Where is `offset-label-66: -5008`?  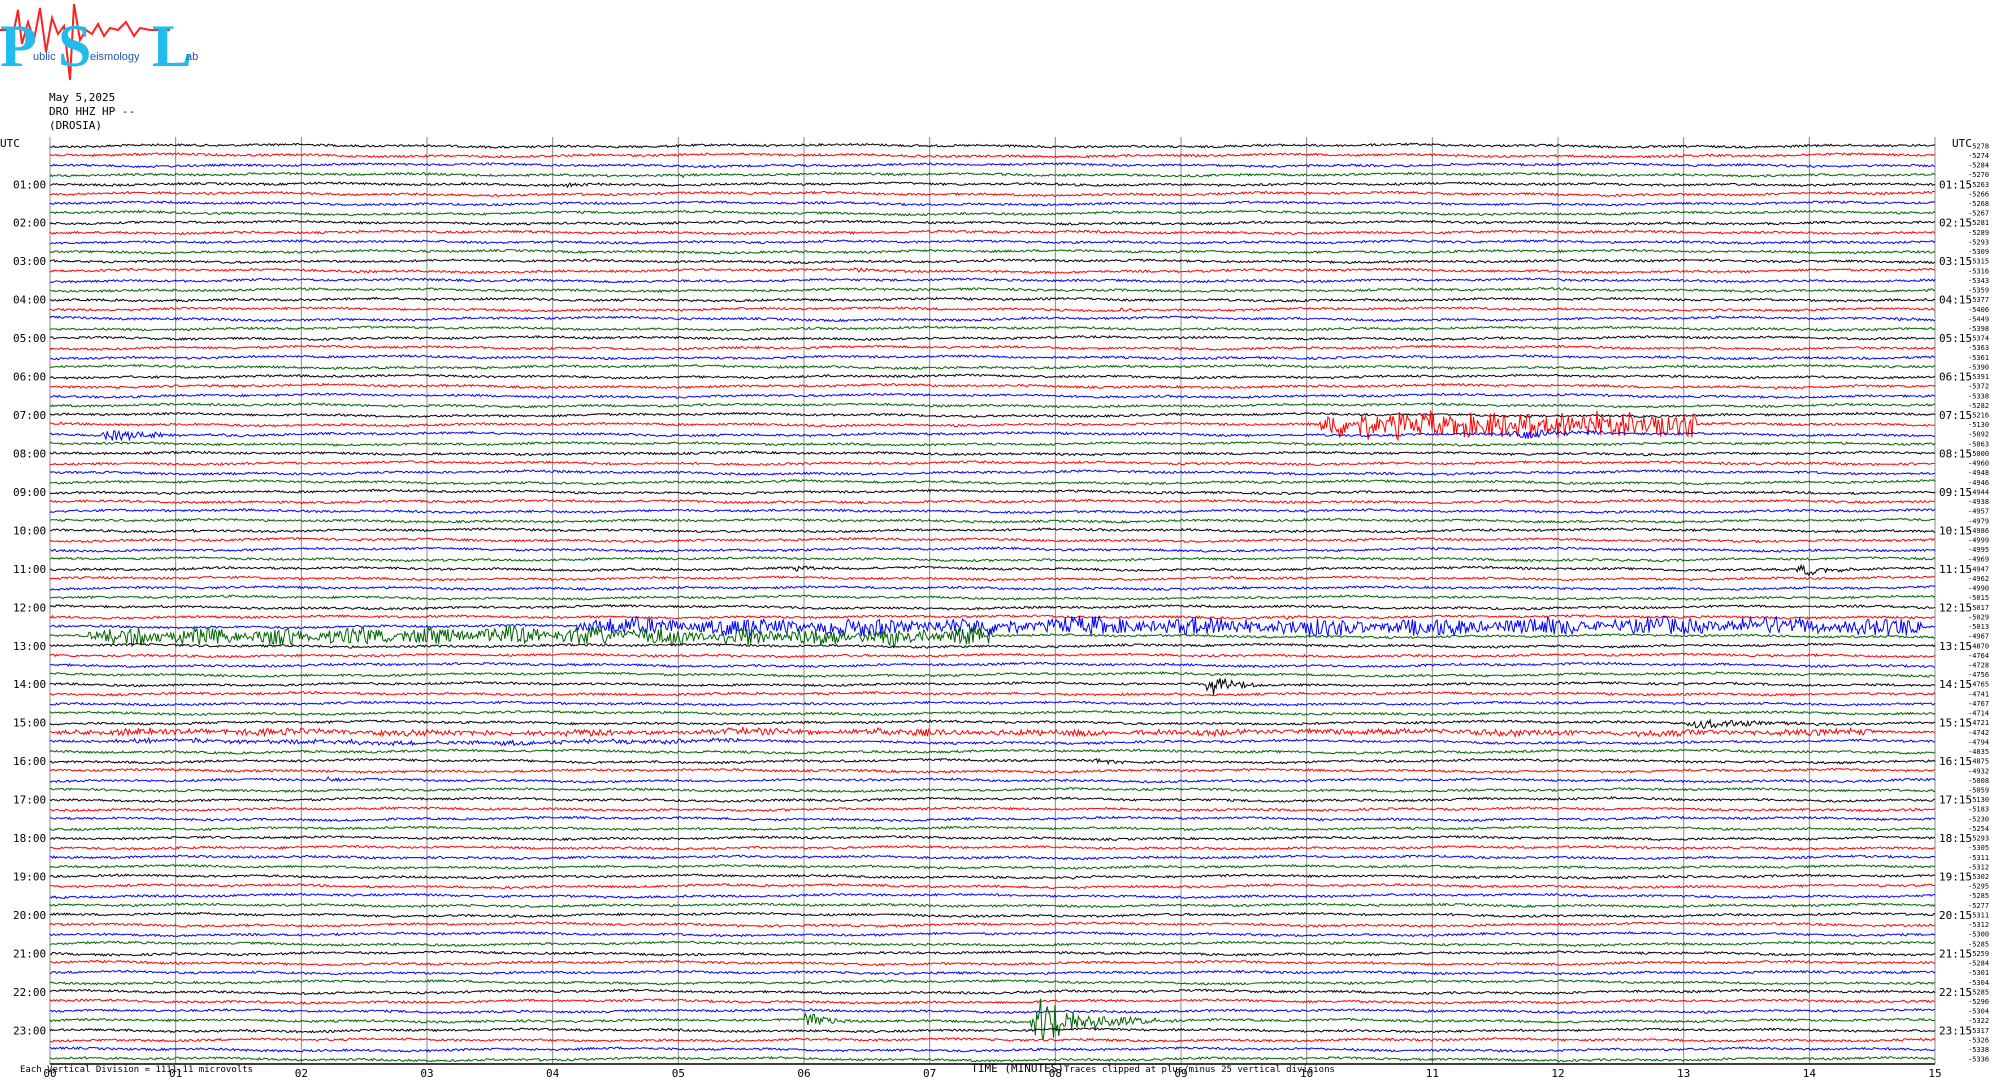
offset-label-66: -5008 is located at coordinates (1978, 781).